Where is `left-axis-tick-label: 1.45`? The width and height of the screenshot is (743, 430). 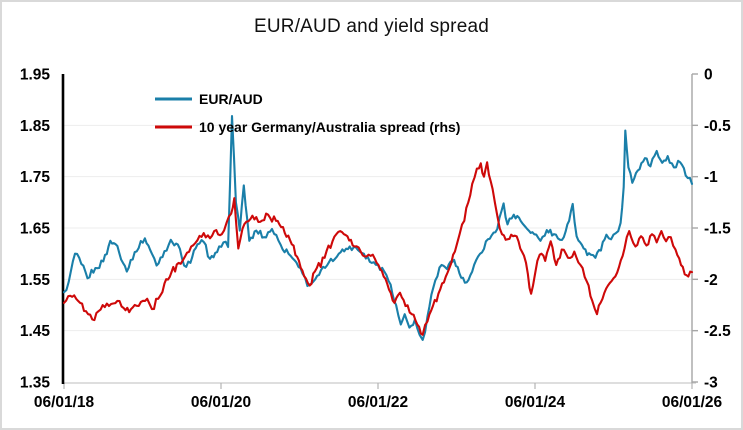 left-axis-tick-label: 1.45 is located at coordinates (35, 331).